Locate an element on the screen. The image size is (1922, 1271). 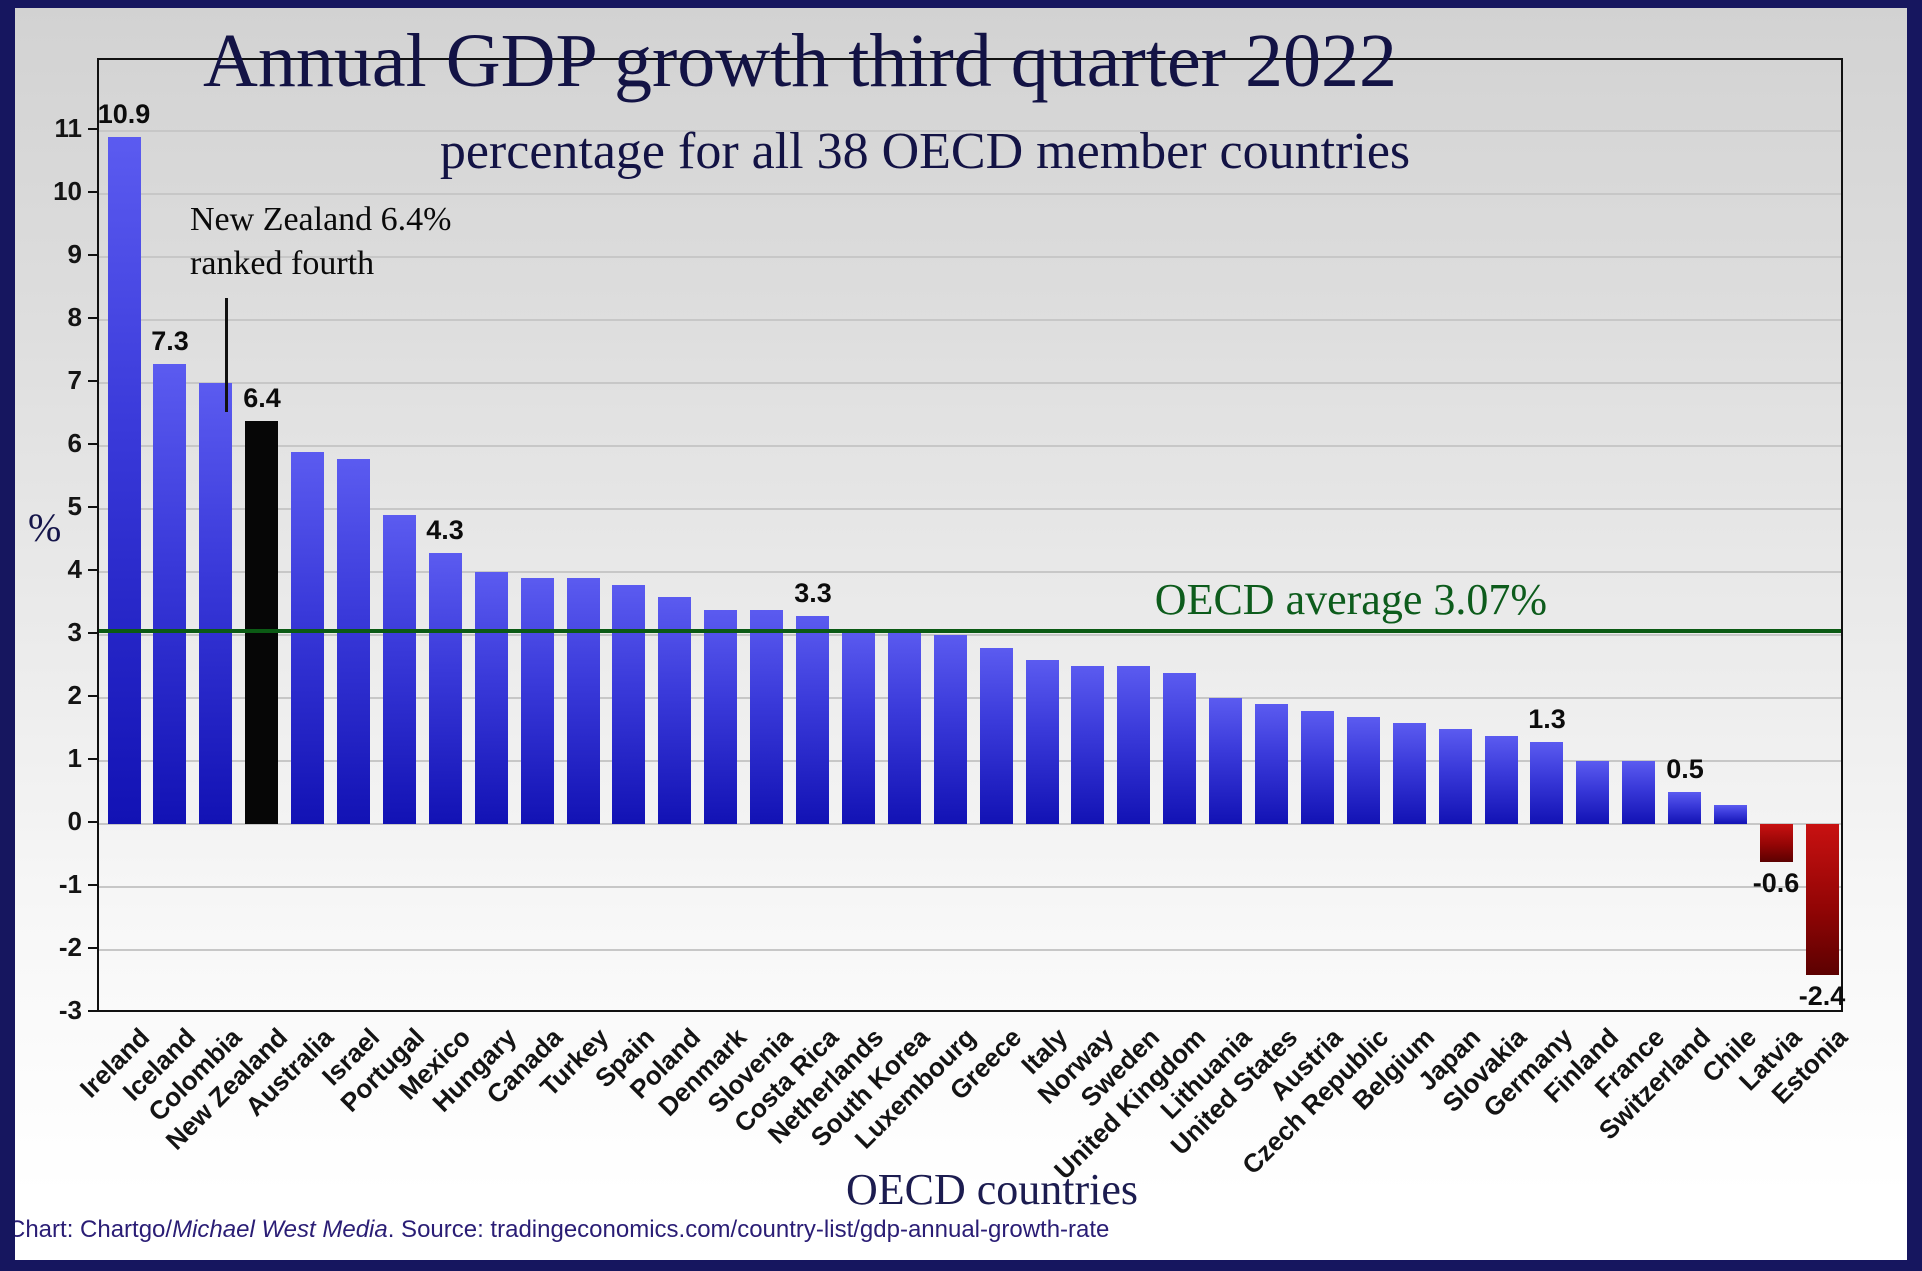
y-tick-label-8: 8 is located at coordinates (74, 317).